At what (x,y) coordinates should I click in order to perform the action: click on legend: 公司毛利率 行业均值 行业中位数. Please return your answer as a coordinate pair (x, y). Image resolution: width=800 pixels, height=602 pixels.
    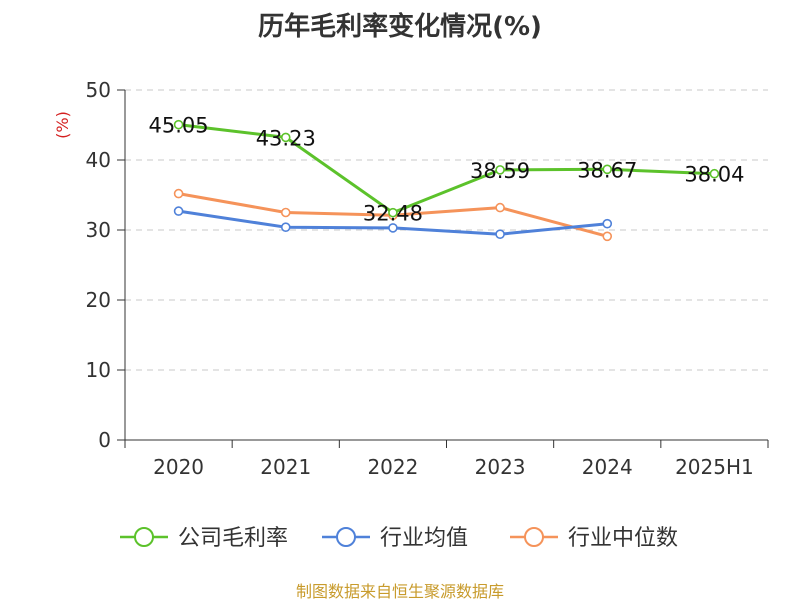
    Looking at the image, I should click on (399, 538).